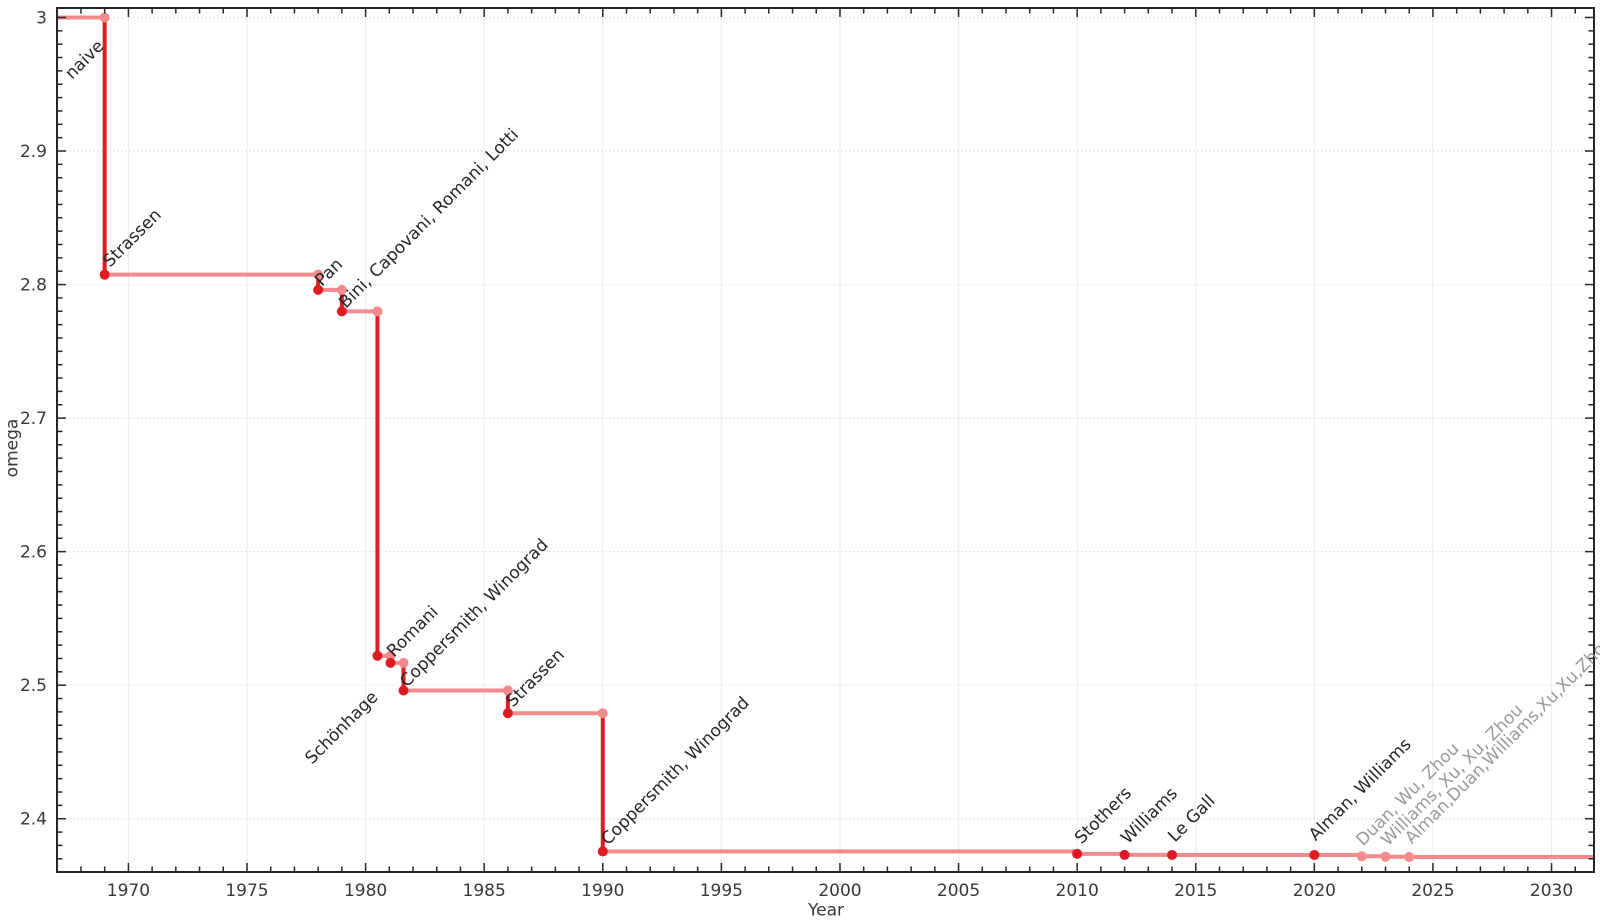  I want to click on x-axis-title: Year, so click(826, 910).